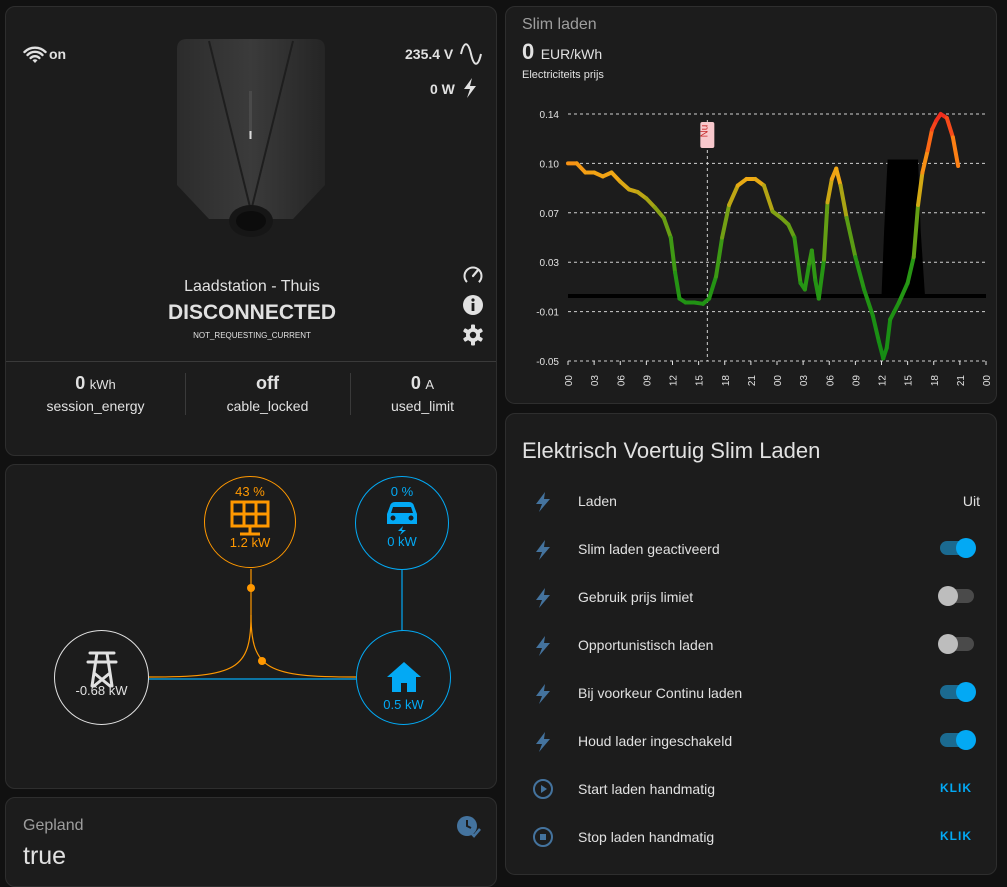  Describe the element at coordinates (751, 598) in the screenshot. I see `entity-row: Gebruik prijs limiet` at that location.